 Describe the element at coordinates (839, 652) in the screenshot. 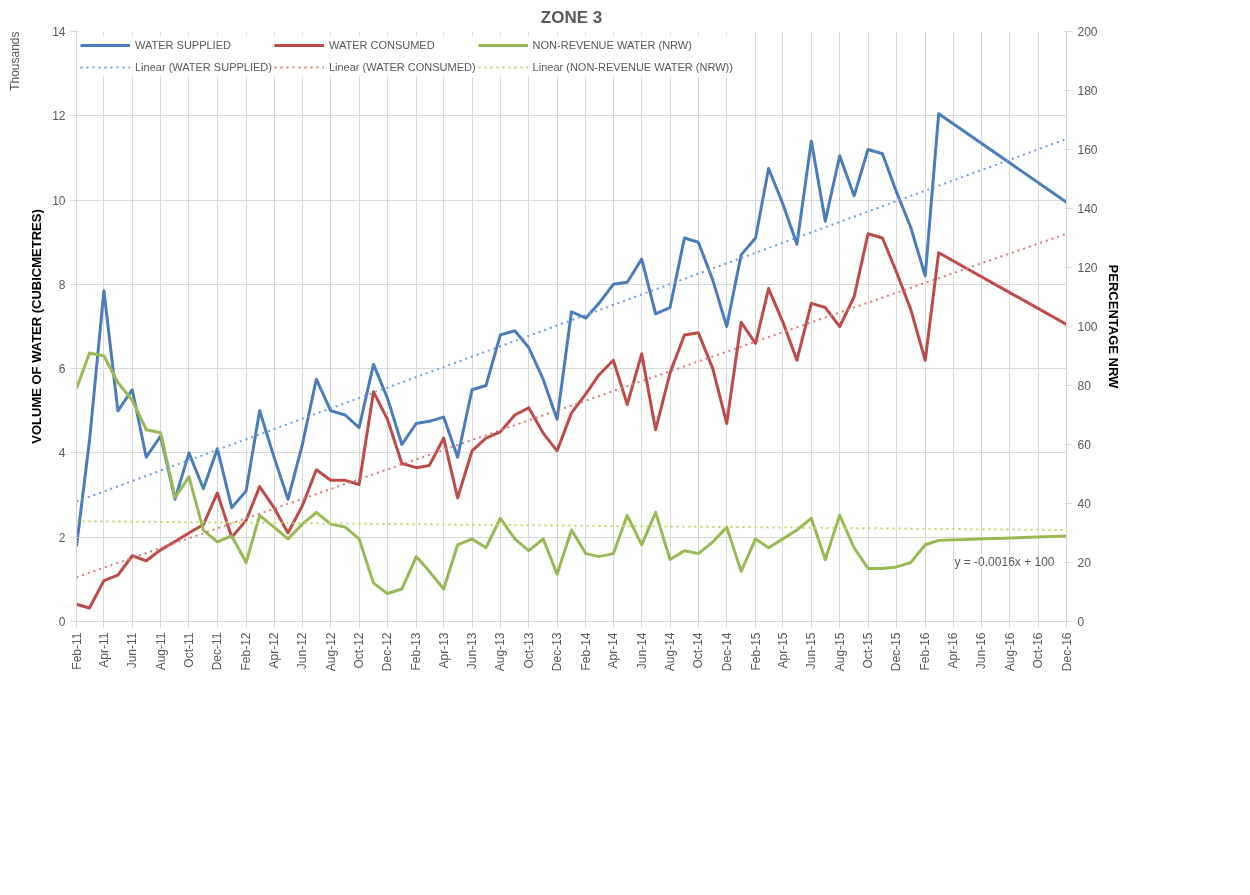

I see `x-tick-label: Aug-15` at that location.